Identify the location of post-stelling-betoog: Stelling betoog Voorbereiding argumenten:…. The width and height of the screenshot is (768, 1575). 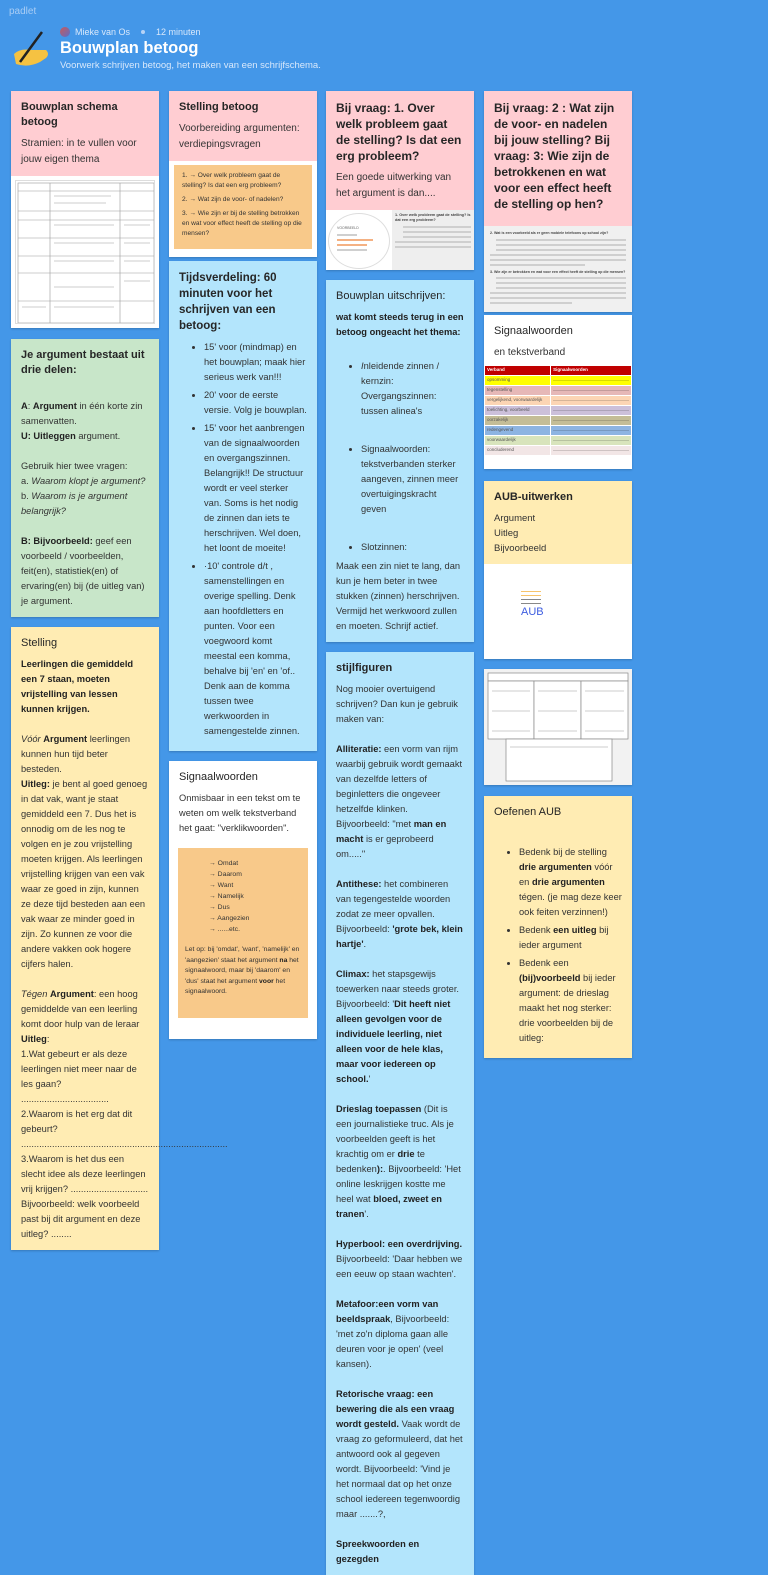
(243, 174).